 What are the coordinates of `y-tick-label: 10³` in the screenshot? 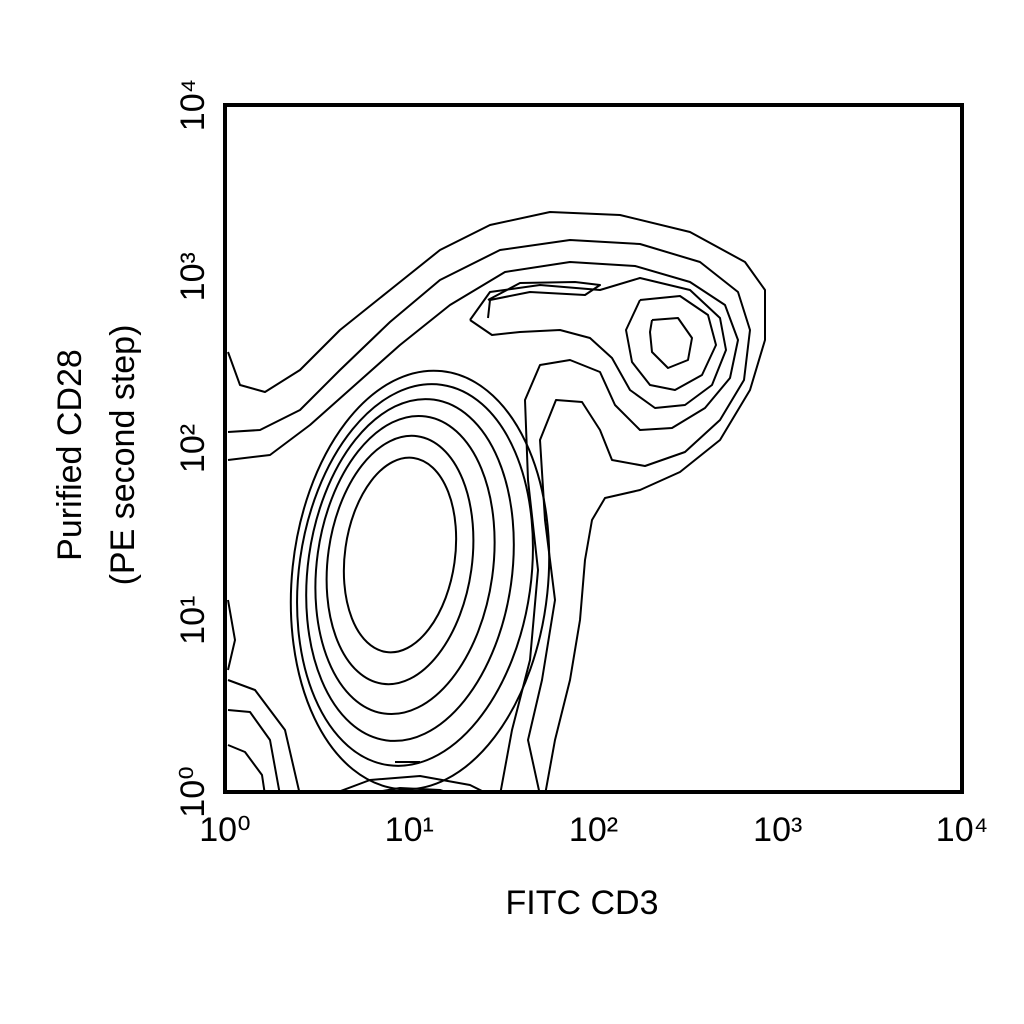 It's located at (193, 276).